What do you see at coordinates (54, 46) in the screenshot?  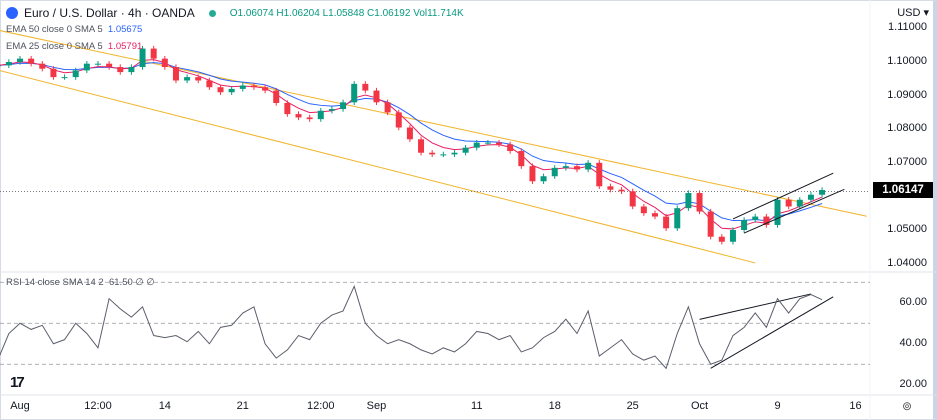 I see `ema25-label: EMA 25 close 0 SMA 5` at bounding box center [54, 46].